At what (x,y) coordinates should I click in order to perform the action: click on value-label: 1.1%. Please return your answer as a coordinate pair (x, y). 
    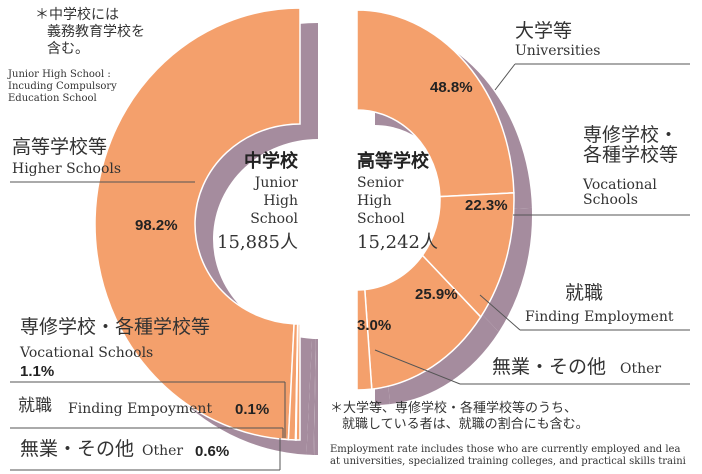
    Looking at the image, I should click on (37, 371).